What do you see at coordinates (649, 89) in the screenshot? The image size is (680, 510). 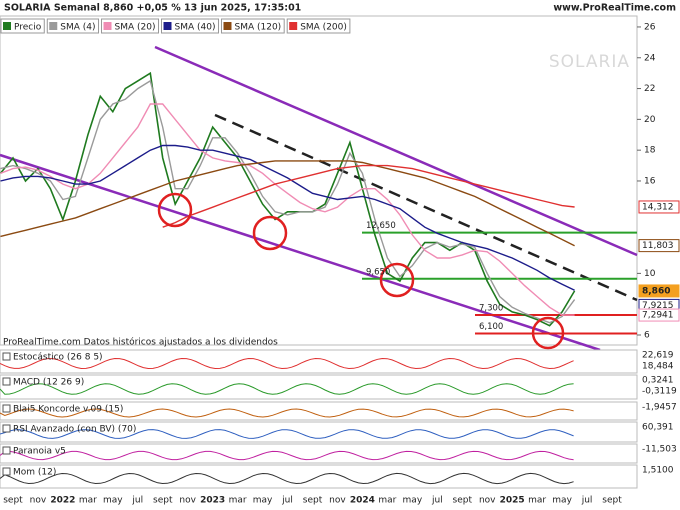 I see `y-tick-label: 22` at bounding box center [649, 89].